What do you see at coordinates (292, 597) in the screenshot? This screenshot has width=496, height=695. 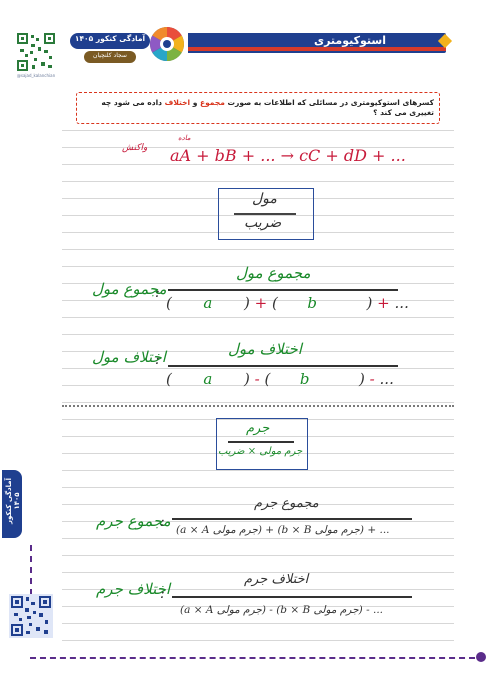 I see `diff-mass-bar` at bounding box center [292, 597].